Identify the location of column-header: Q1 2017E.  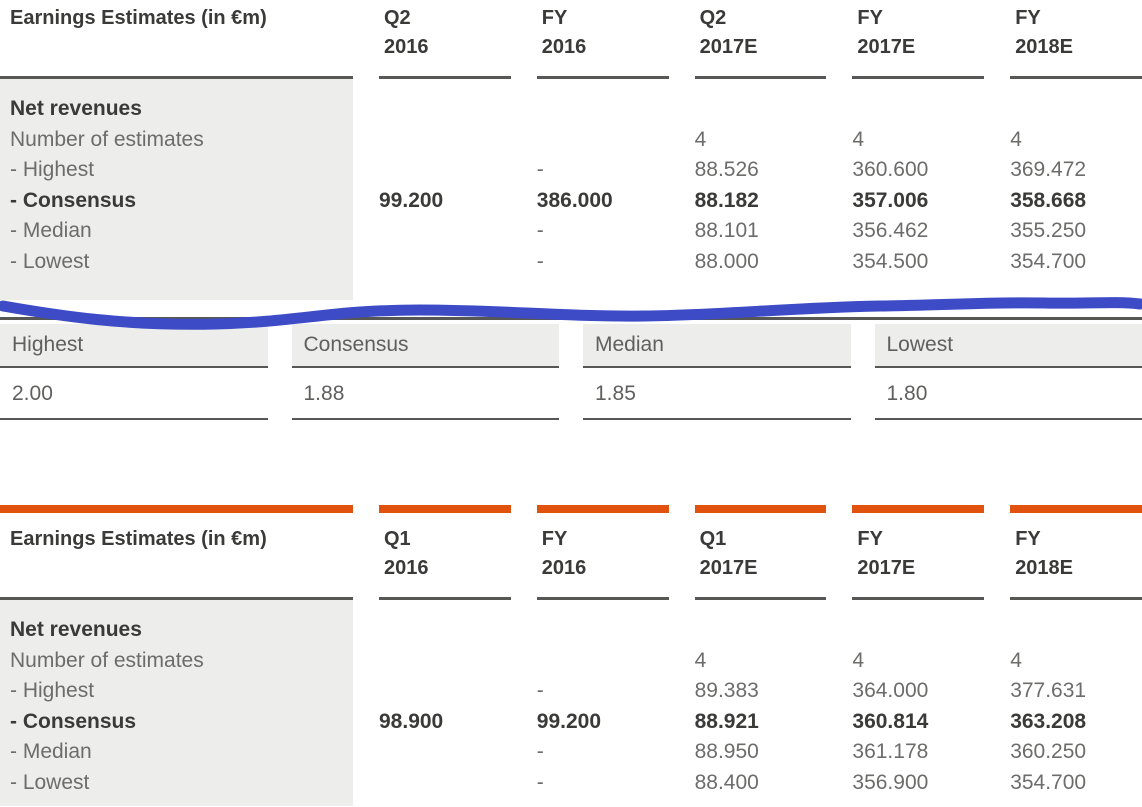
(760, 552).